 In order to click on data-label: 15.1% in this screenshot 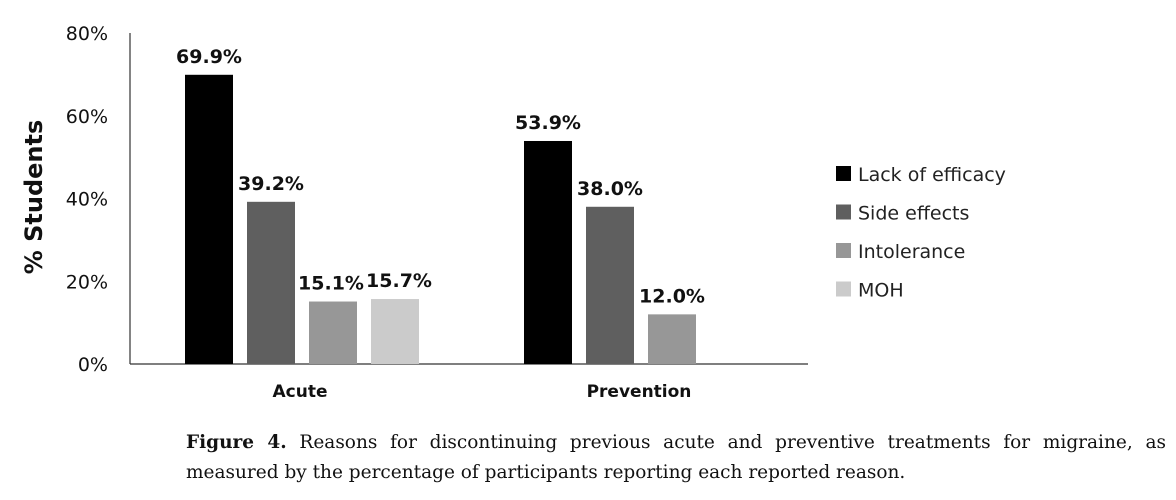, I will do `click(331, 284)`.